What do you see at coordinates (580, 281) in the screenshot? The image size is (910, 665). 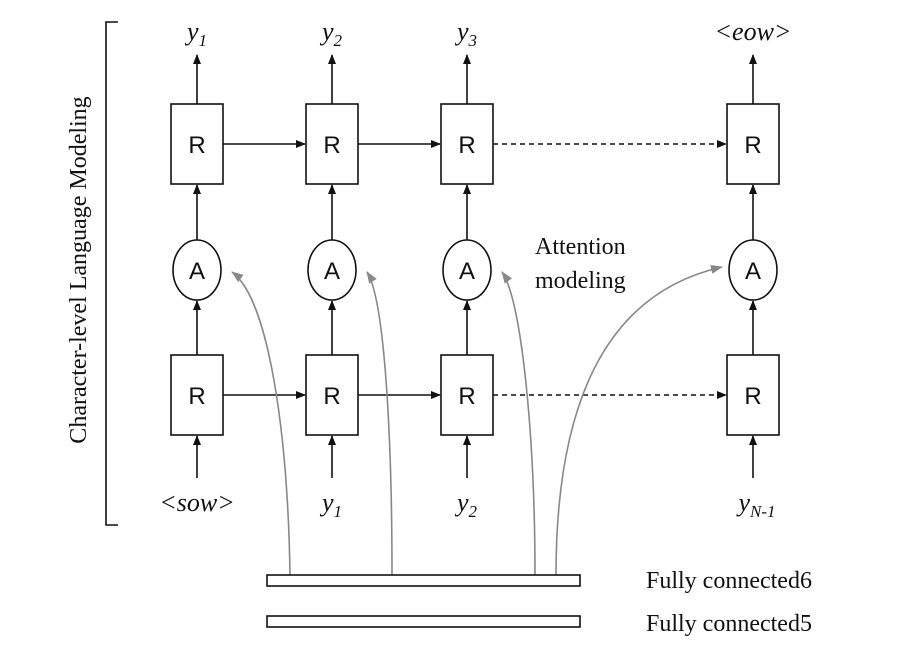 I see `attention-modeling-label-line2: modeling` at bounding box center [580, 281].